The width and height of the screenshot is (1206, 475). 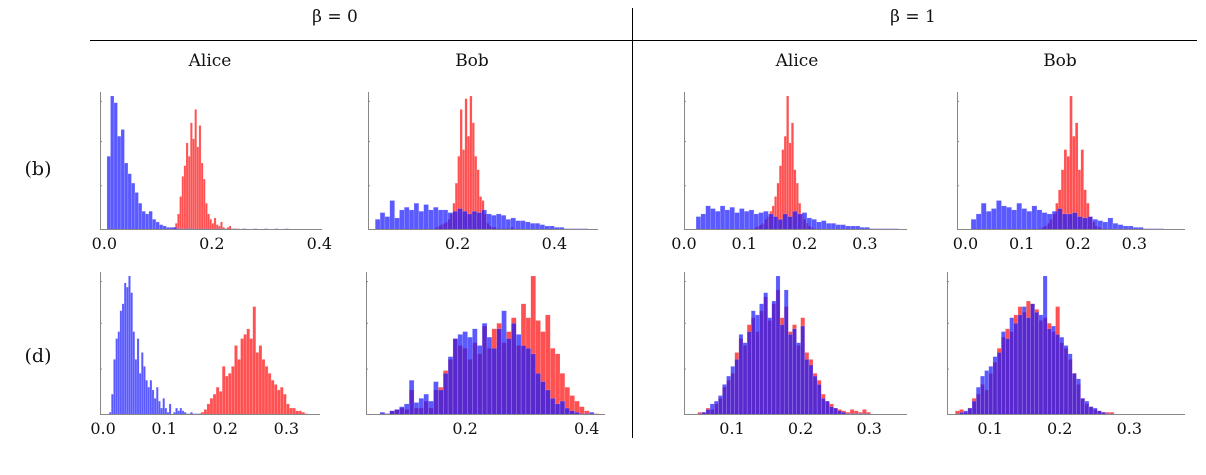 I want to click on col-label-bob-beta0: Bob, so click(x=472, y=61).